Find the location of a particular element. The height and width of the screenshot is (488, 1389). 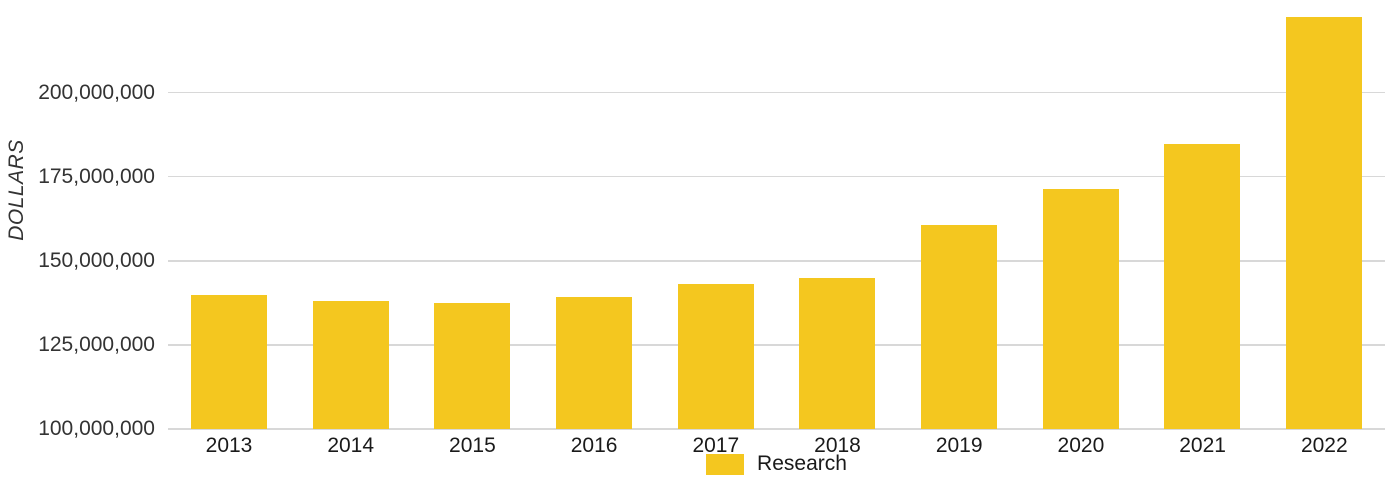

bar-2017 is located at coordinates (715, 356).